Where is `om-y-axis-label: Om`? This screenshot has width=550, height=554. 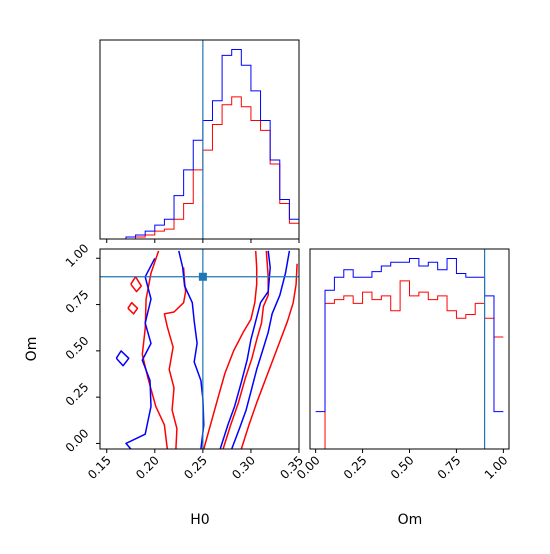
om-y-axis-label: Om is located at coordinates (32, 349).